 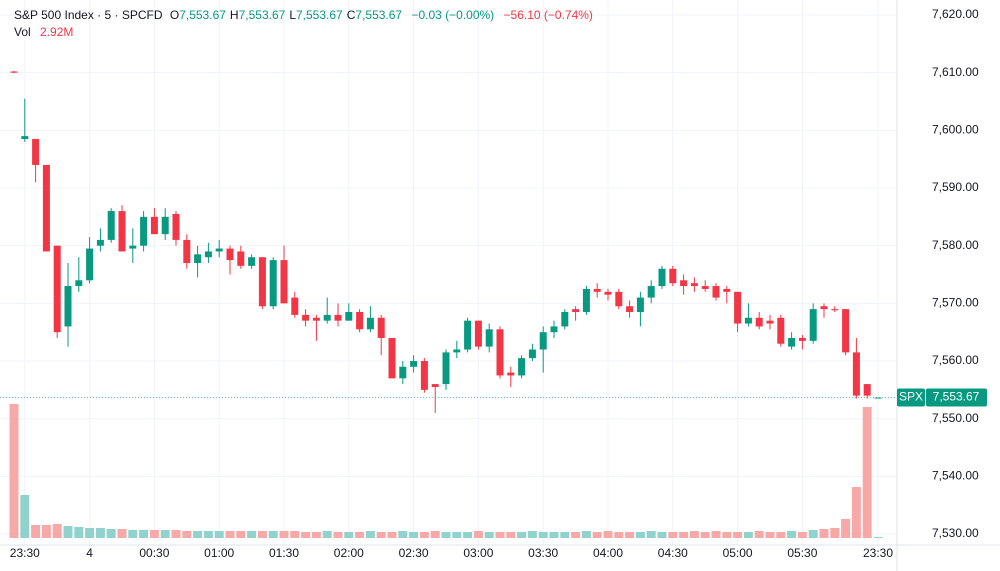 I want to click on ohlc-key: H, so click(x=234, y=15).